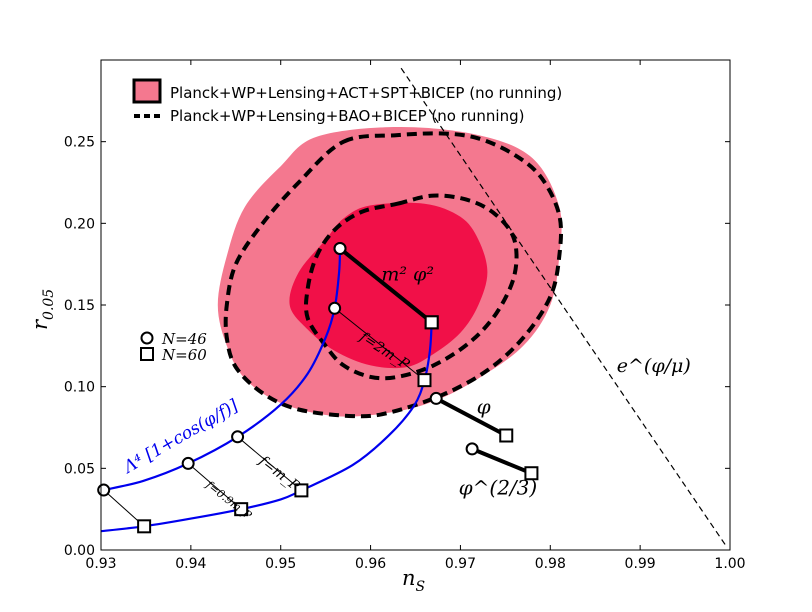 Image resolution: width=812 pixels, height=612 pixels. Describe the element at coordinates (79, 469) in the screenshot. I see `y-tick-label-1: 0.05` at that location.